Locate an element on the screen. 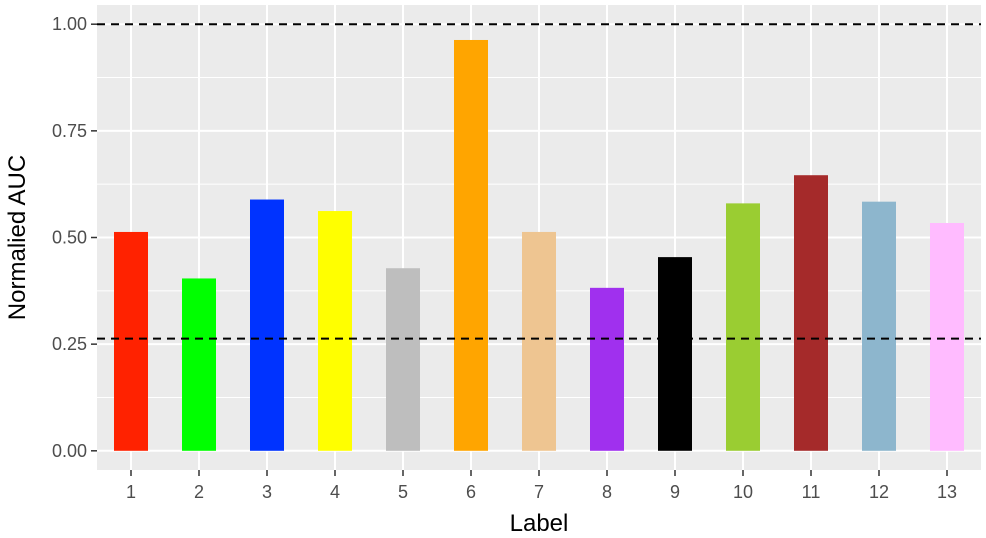  x-tick-label: 10 is located at coordinates (743, 492).